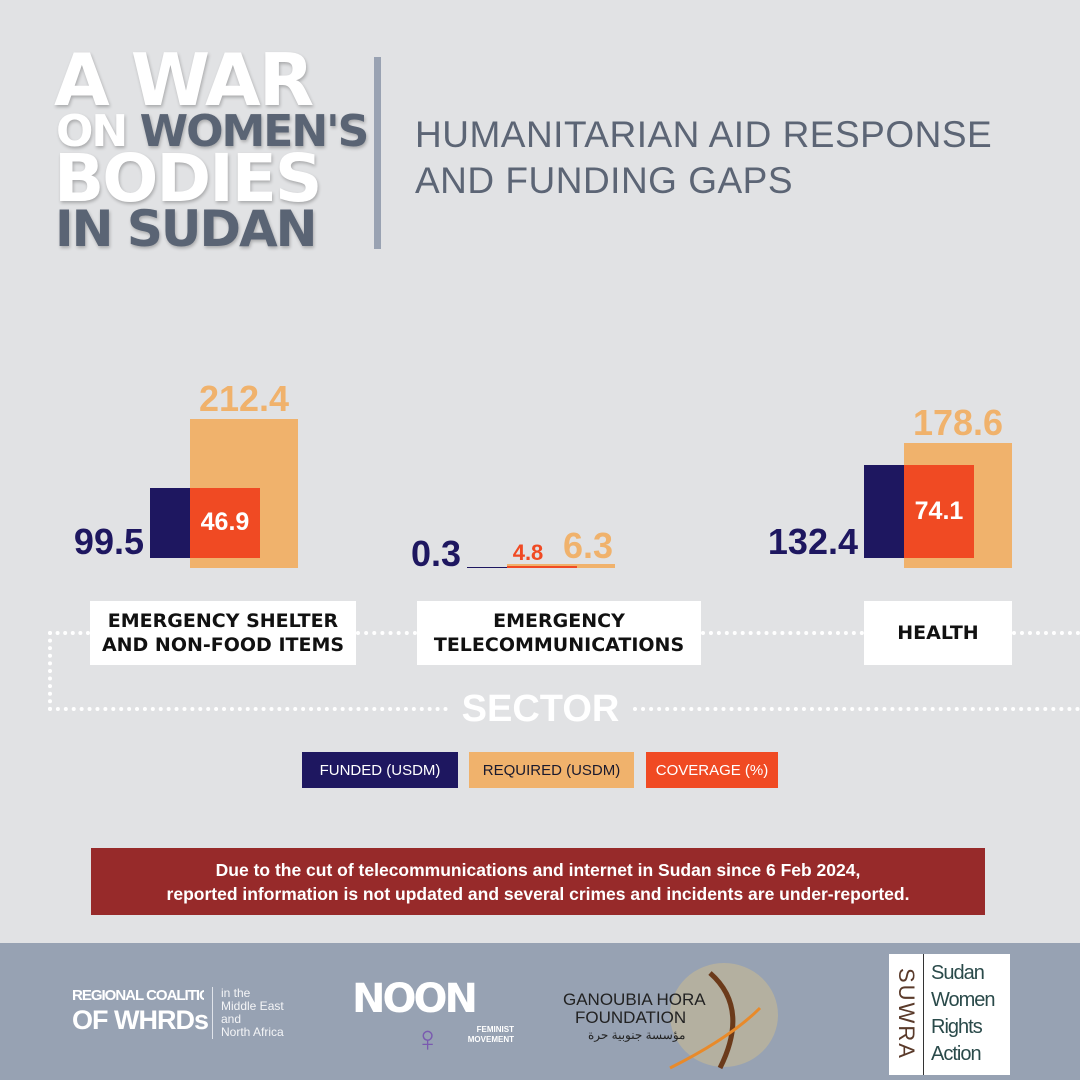  What do you see at coordinates (704, 134) in the screenshot?
I see `subtitle-line-1: HUMANITARIAN AID RESPONSE` at bounding box center [704, 134].